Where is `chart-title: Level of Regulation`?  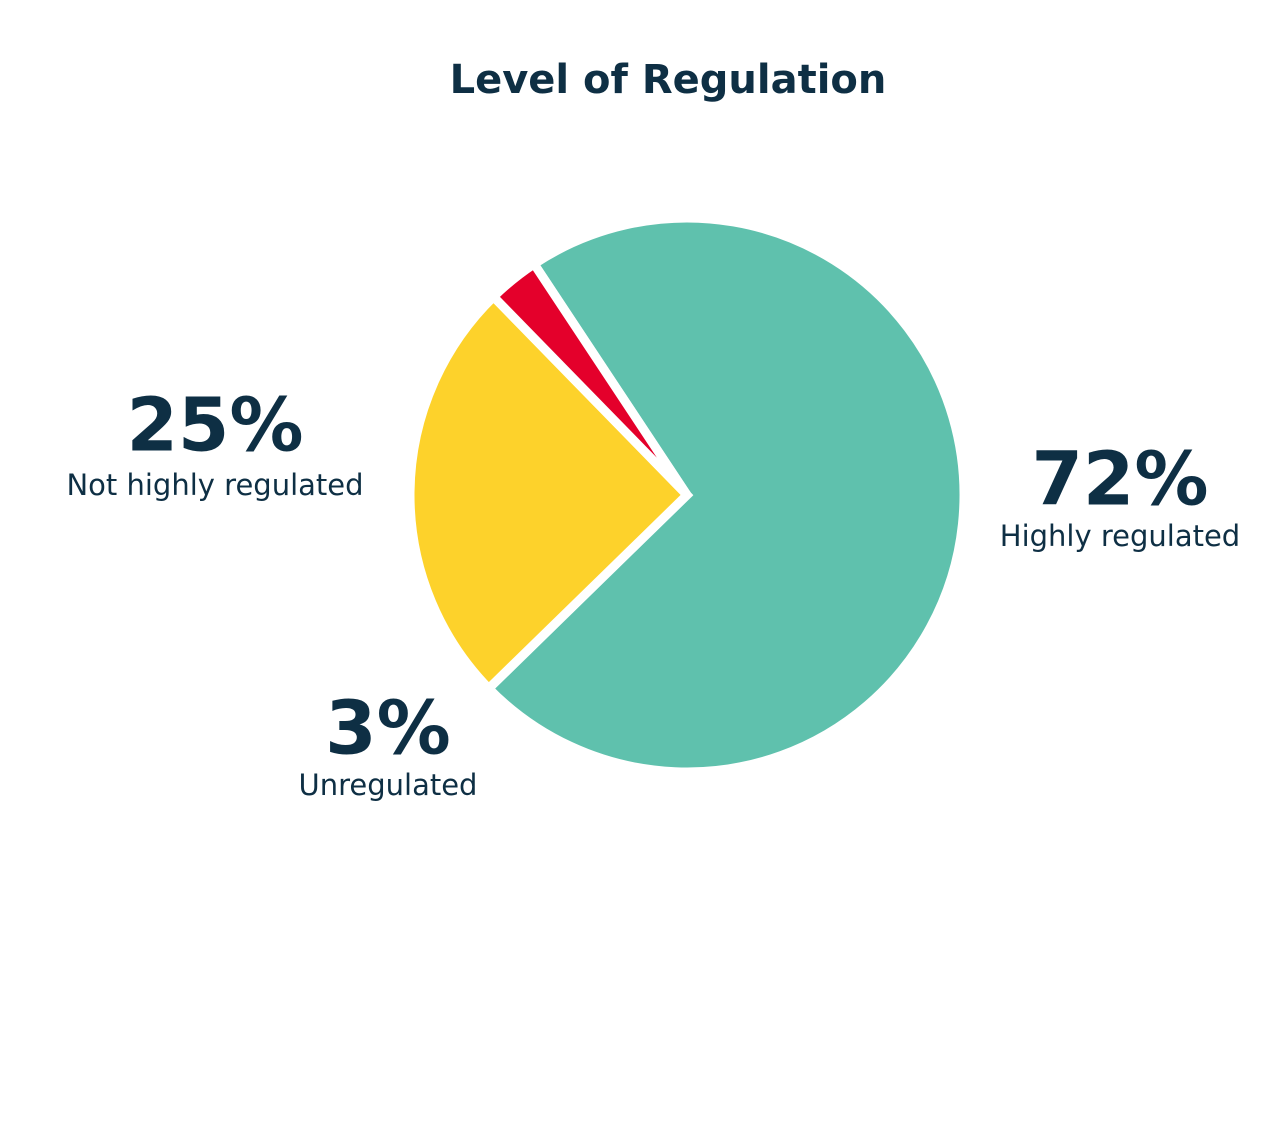
chart-title: Level of Regulation is located at coordinates (668, 80).